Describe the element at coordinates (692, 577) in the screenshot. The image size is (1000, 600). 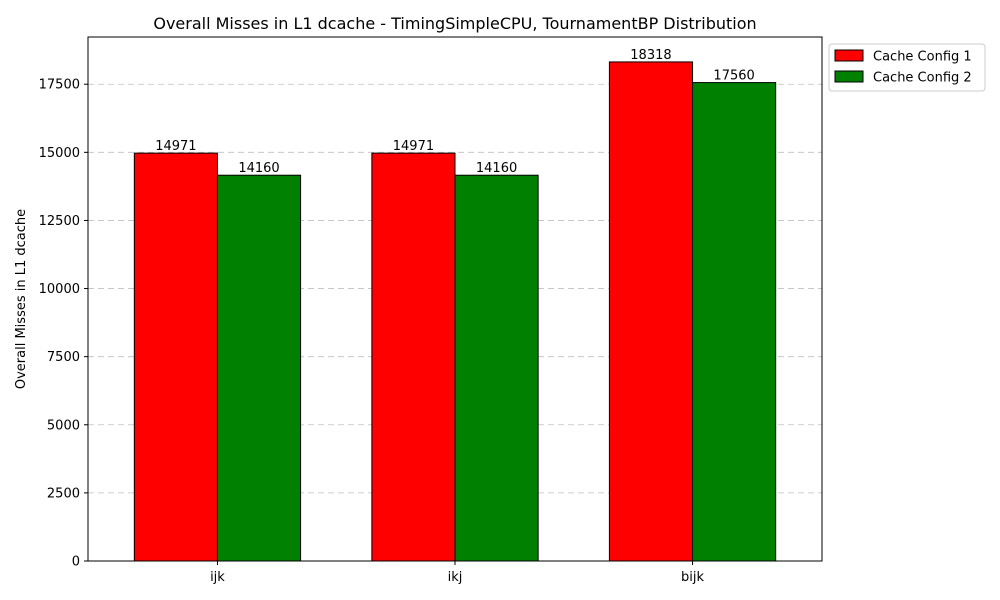
I see `x-tick-label: bijk` at that location.